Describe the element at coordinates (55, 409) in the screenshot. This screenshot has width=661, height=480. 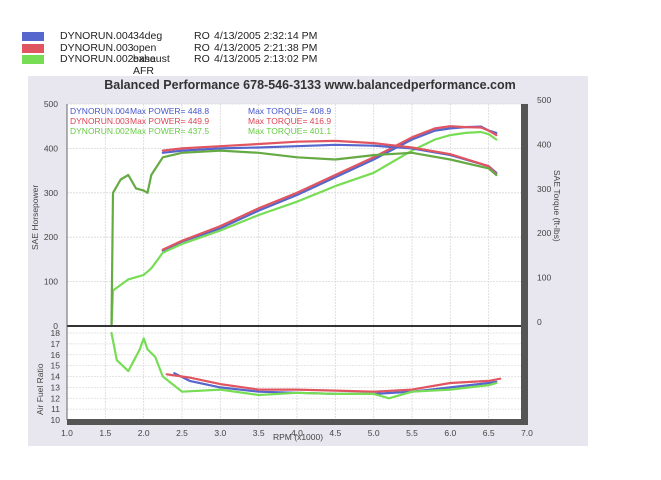
I see `afr-tick-label: 11` at that location.